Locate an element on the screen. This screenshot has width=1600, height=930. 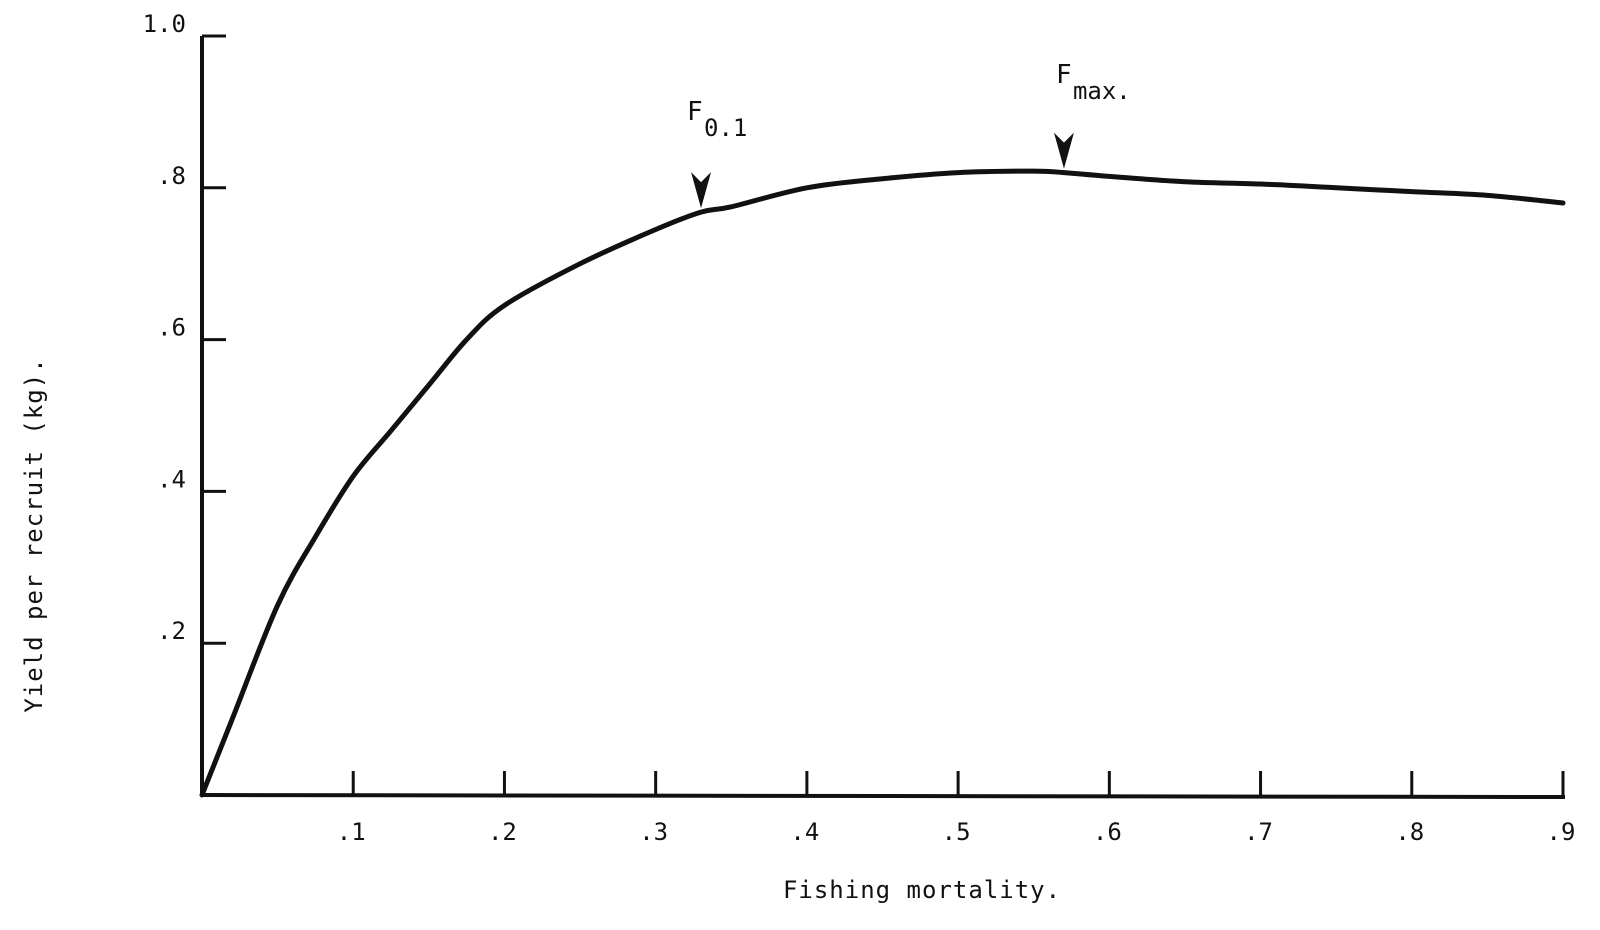
x-axis-line is located at coordinates (883, 796).